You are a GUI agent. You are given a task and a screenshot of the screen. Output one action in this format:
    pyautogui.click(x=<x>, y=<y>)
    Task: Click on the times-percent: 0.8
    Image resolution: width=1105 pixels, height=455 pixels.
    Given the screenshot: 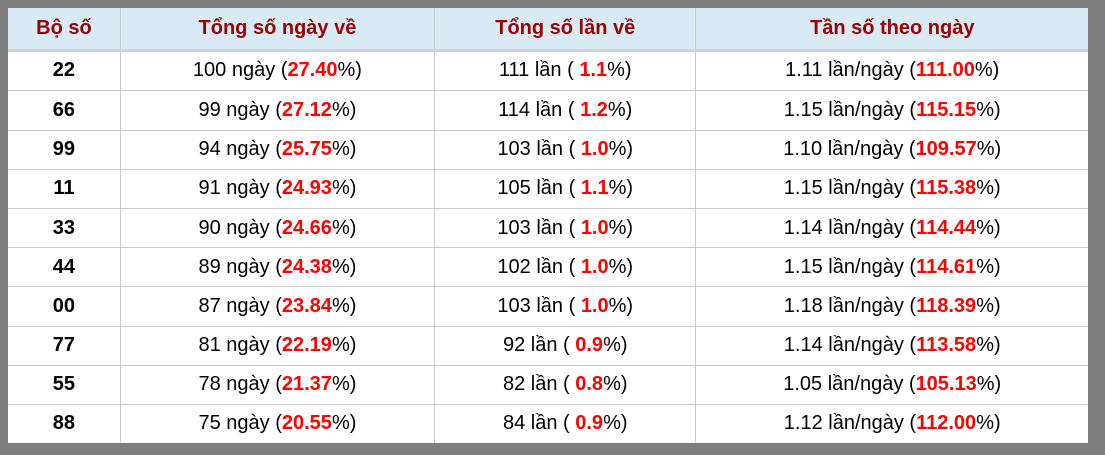 What is the action you would take?
    pyautogui.click(x=589, y=384)
    